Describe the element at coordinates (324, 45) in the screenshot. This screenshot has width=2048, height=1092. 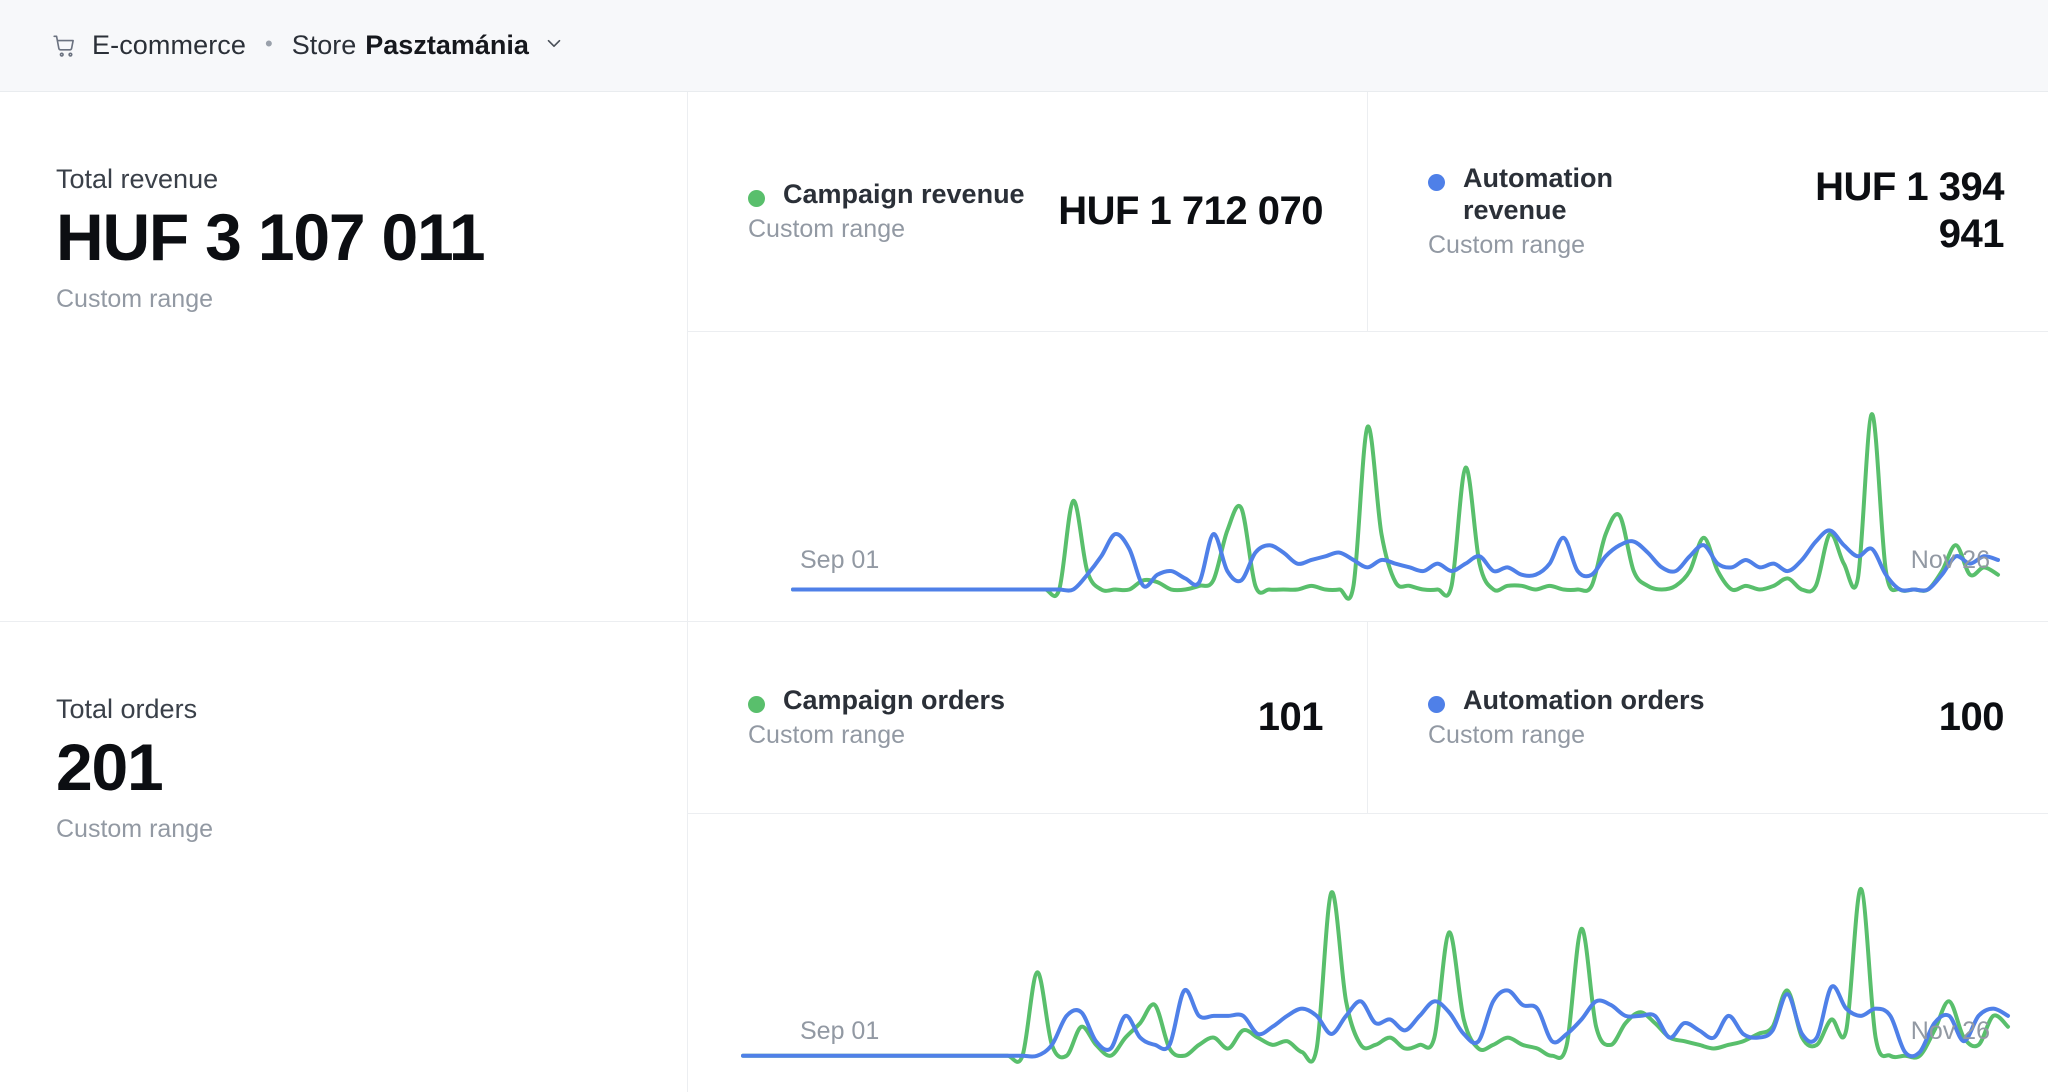
I see `store-label: Store` at that location.